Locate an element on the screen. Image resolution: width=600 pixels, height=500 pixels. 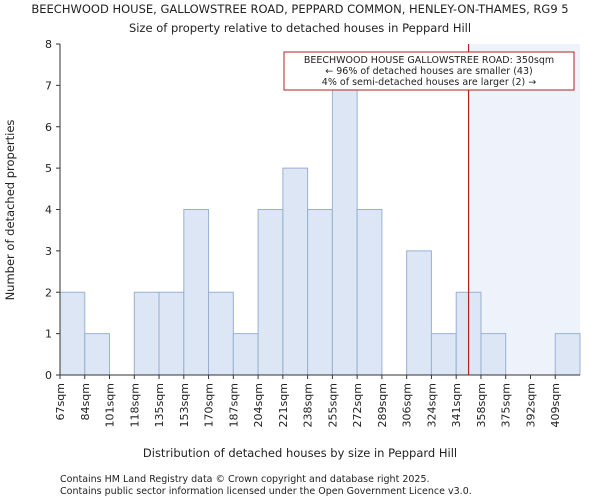
x-tick-label: 118sqm is located at coordinates (134, 405).